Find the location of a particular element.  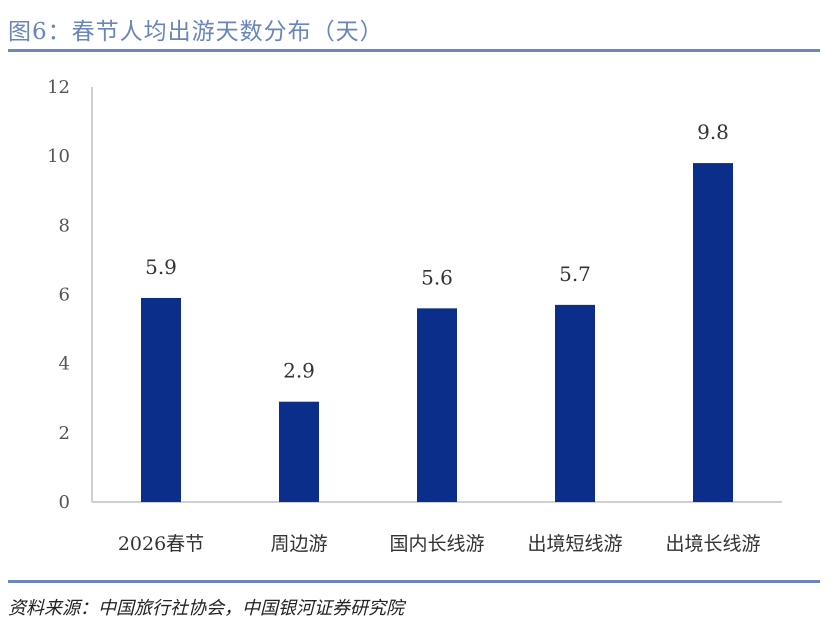

data-label: 5.9 is located at coordinates (161, 267).